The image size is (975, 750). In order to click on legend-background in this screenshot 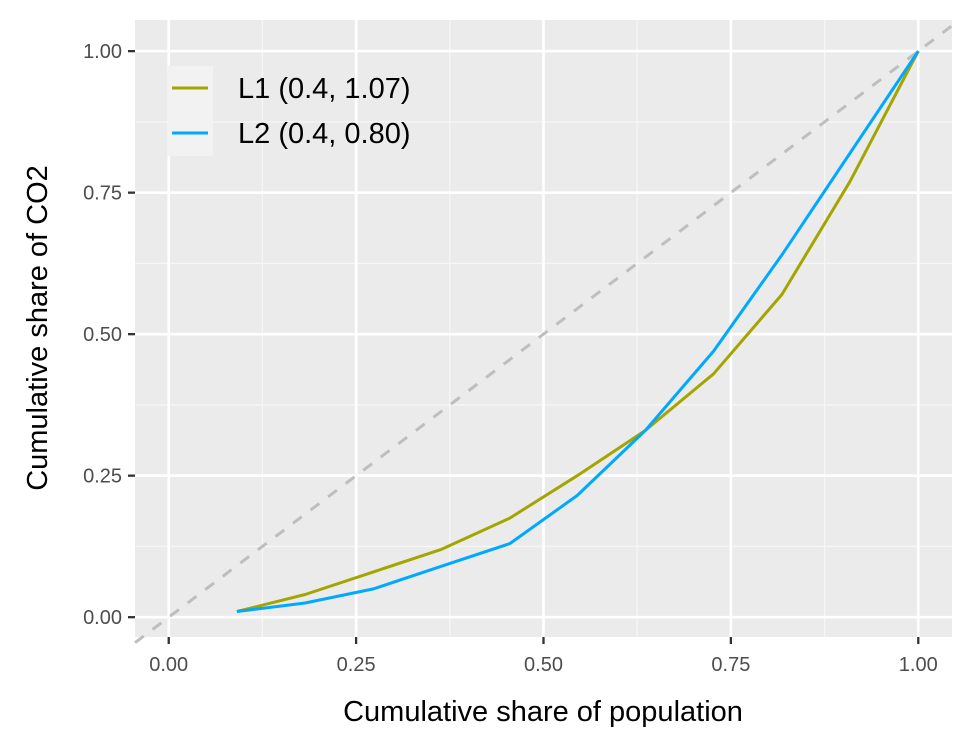, I will do `click(190, 111)`.